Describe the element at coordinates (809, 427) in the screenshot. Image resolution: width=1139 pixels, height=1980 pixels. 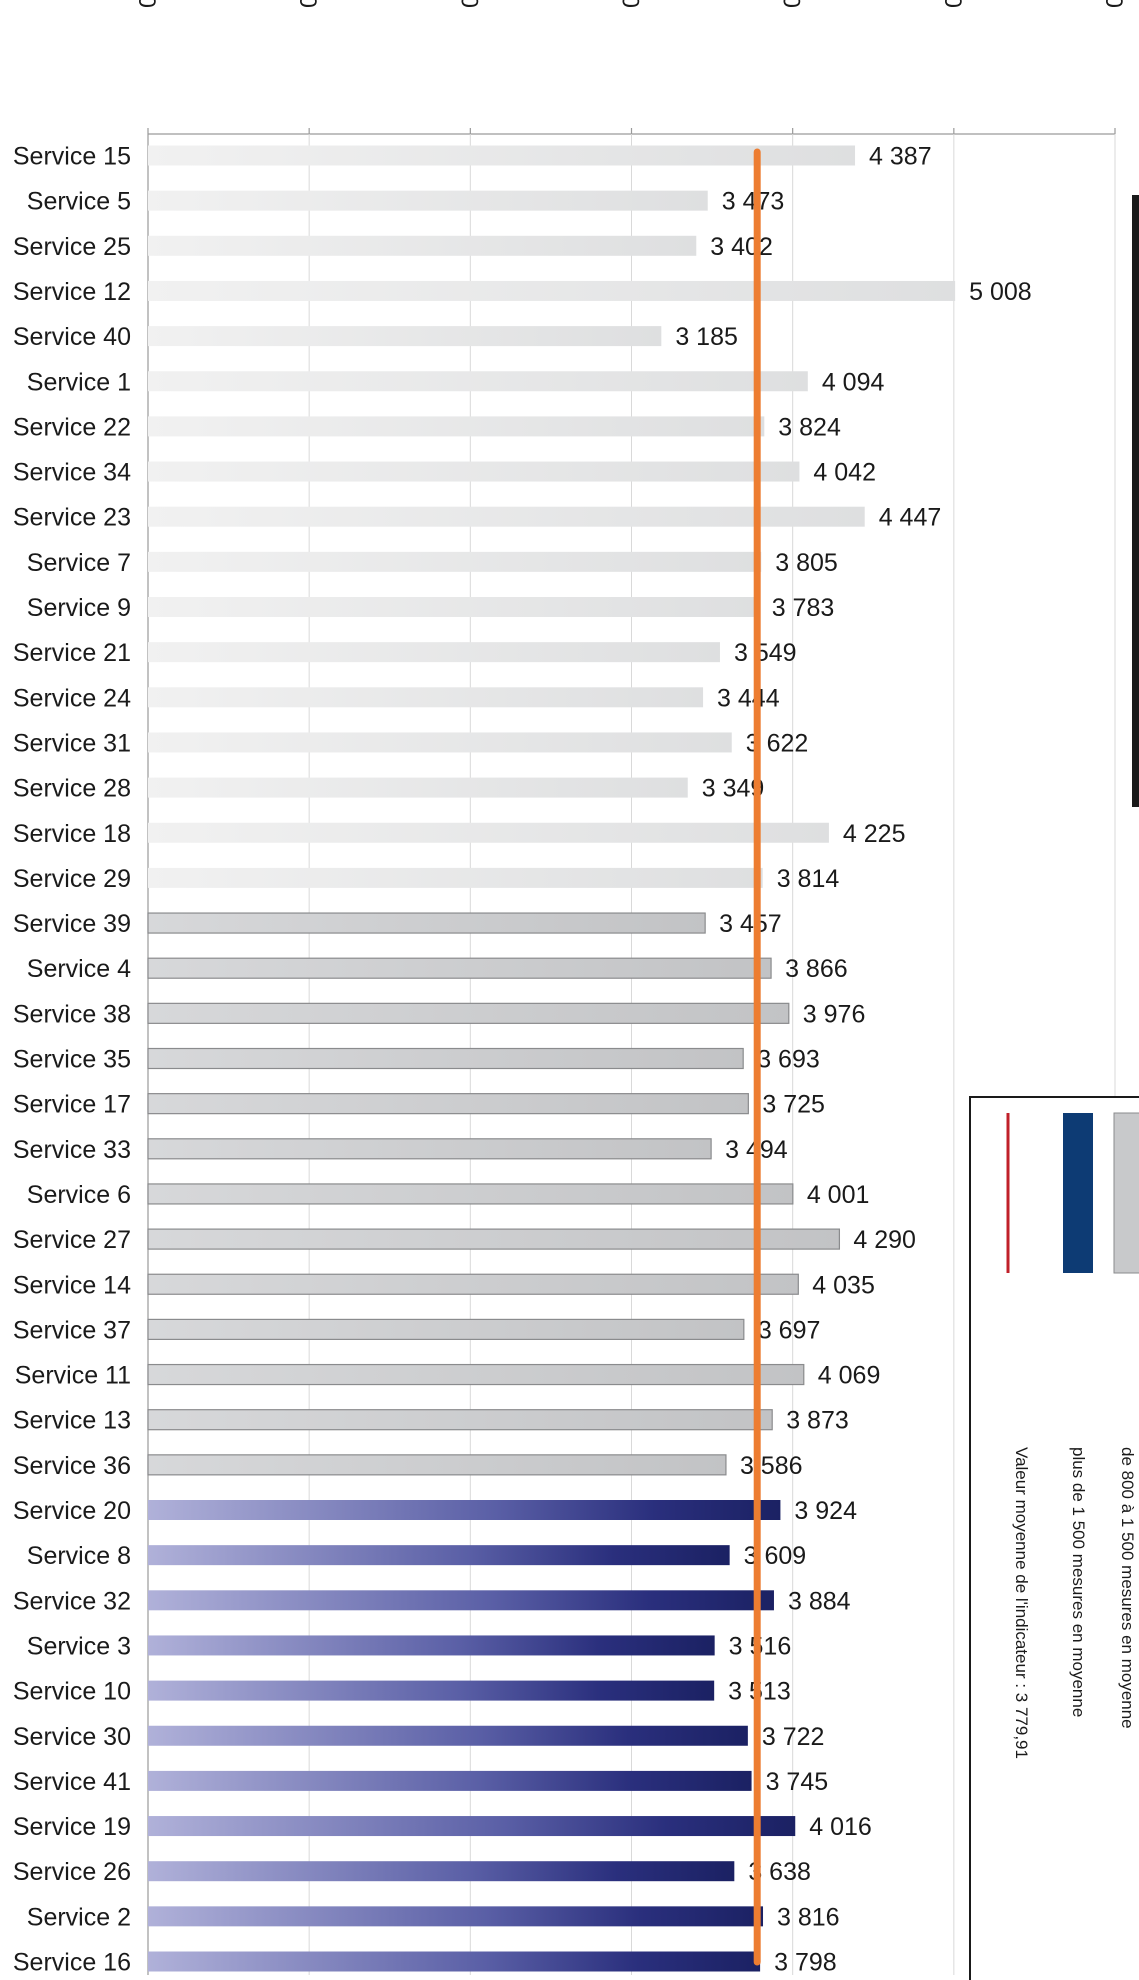
I see `data-label: 3 824` at that location.